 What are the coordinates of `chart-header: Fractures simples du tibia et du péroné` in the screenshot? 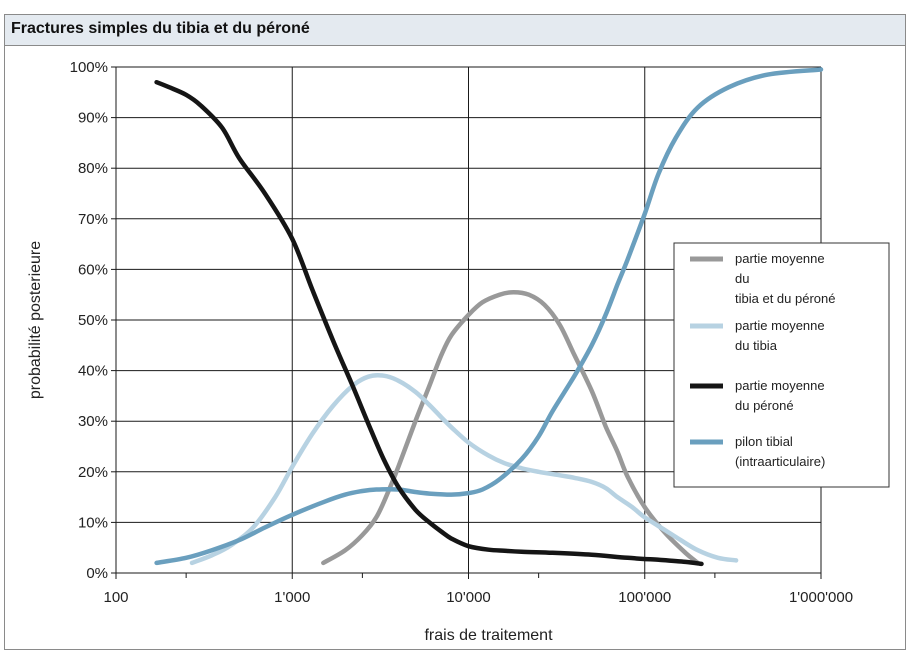 It's located at (455, 30).